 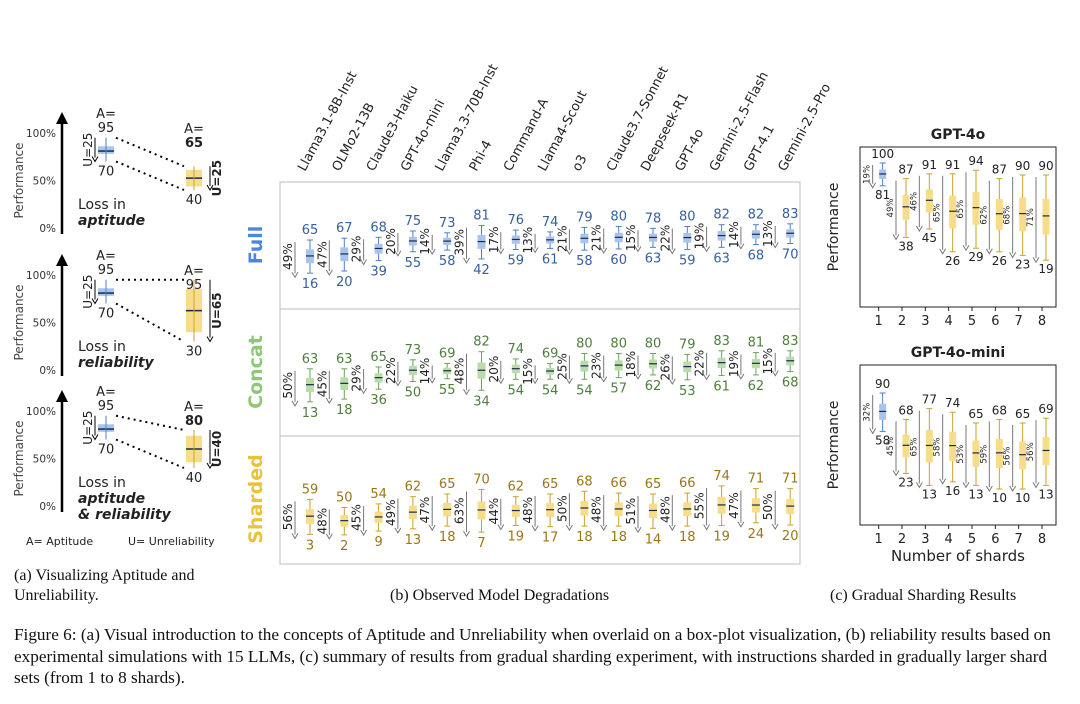 What do you see at coordinates (481, 401) in the screenshot?
I see `bottom-value: 34` at bounding box center [481, 401].